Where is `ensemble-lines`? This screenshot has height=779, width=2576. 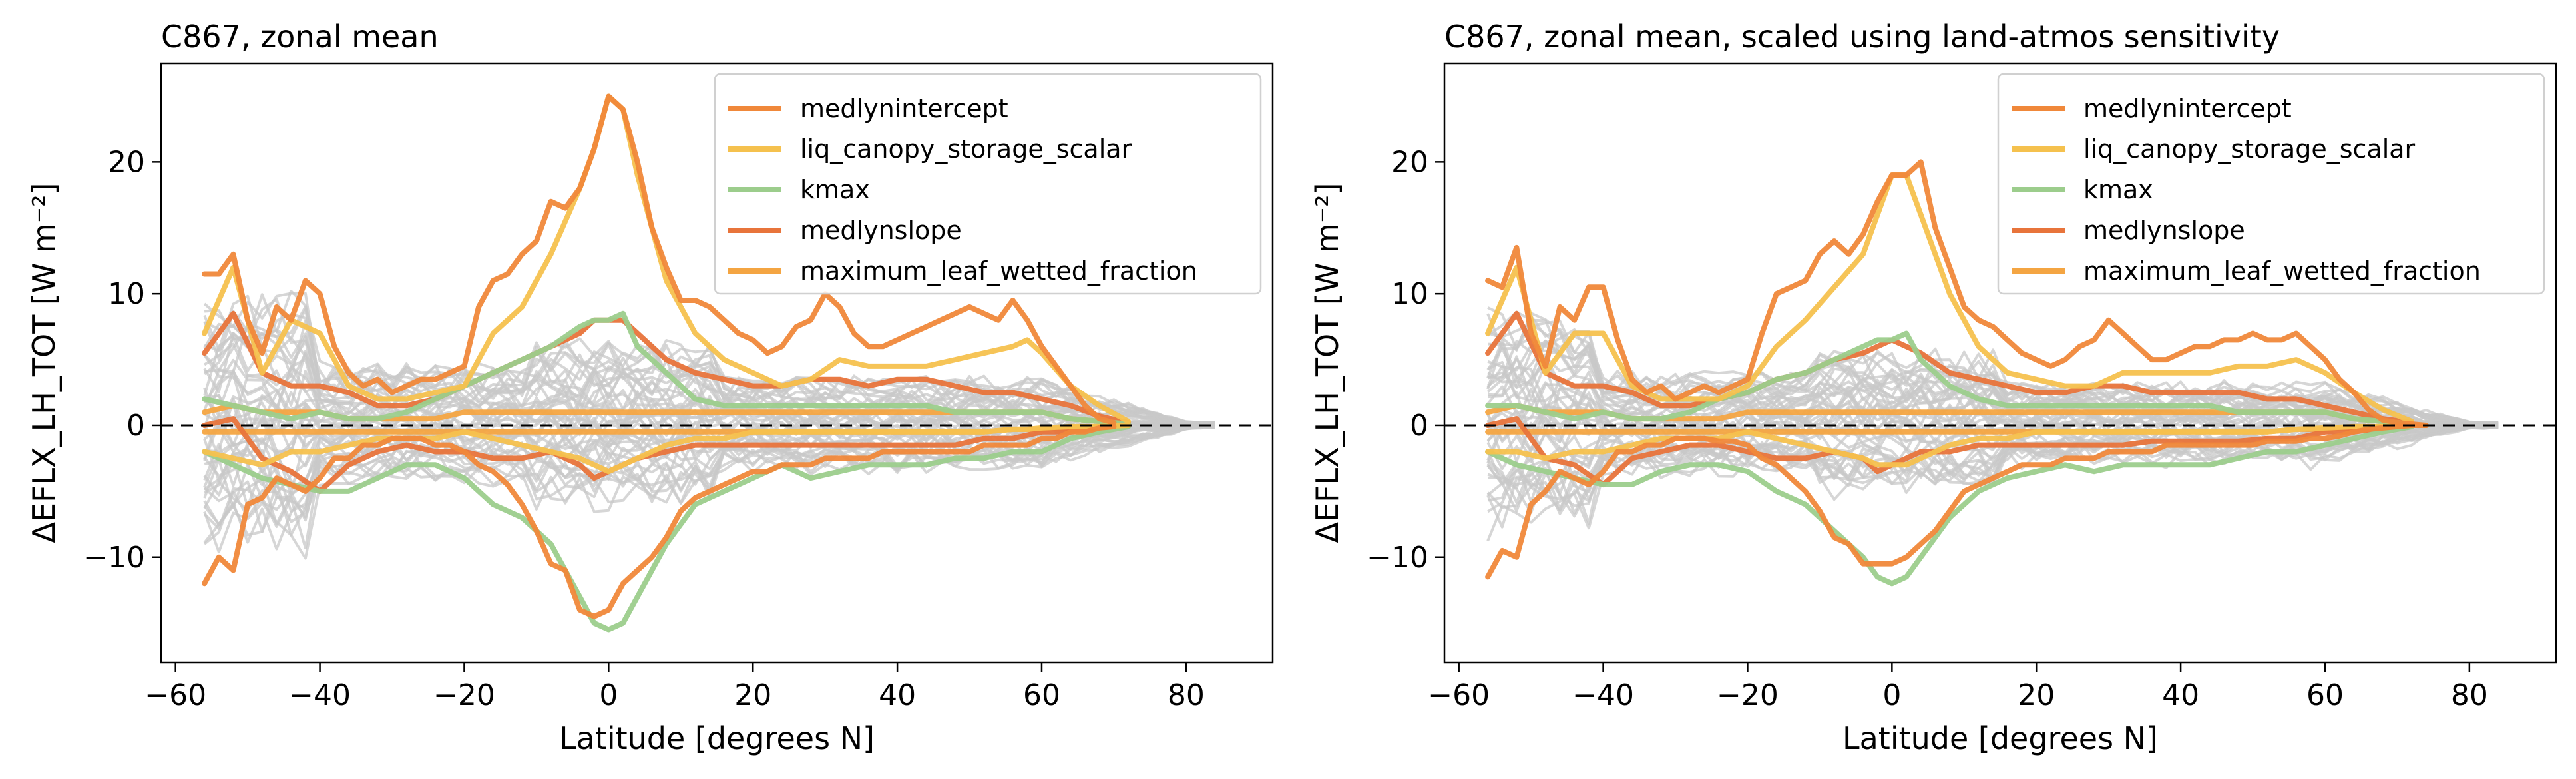
ensemble-lines is located at coordinates (1992, 424).